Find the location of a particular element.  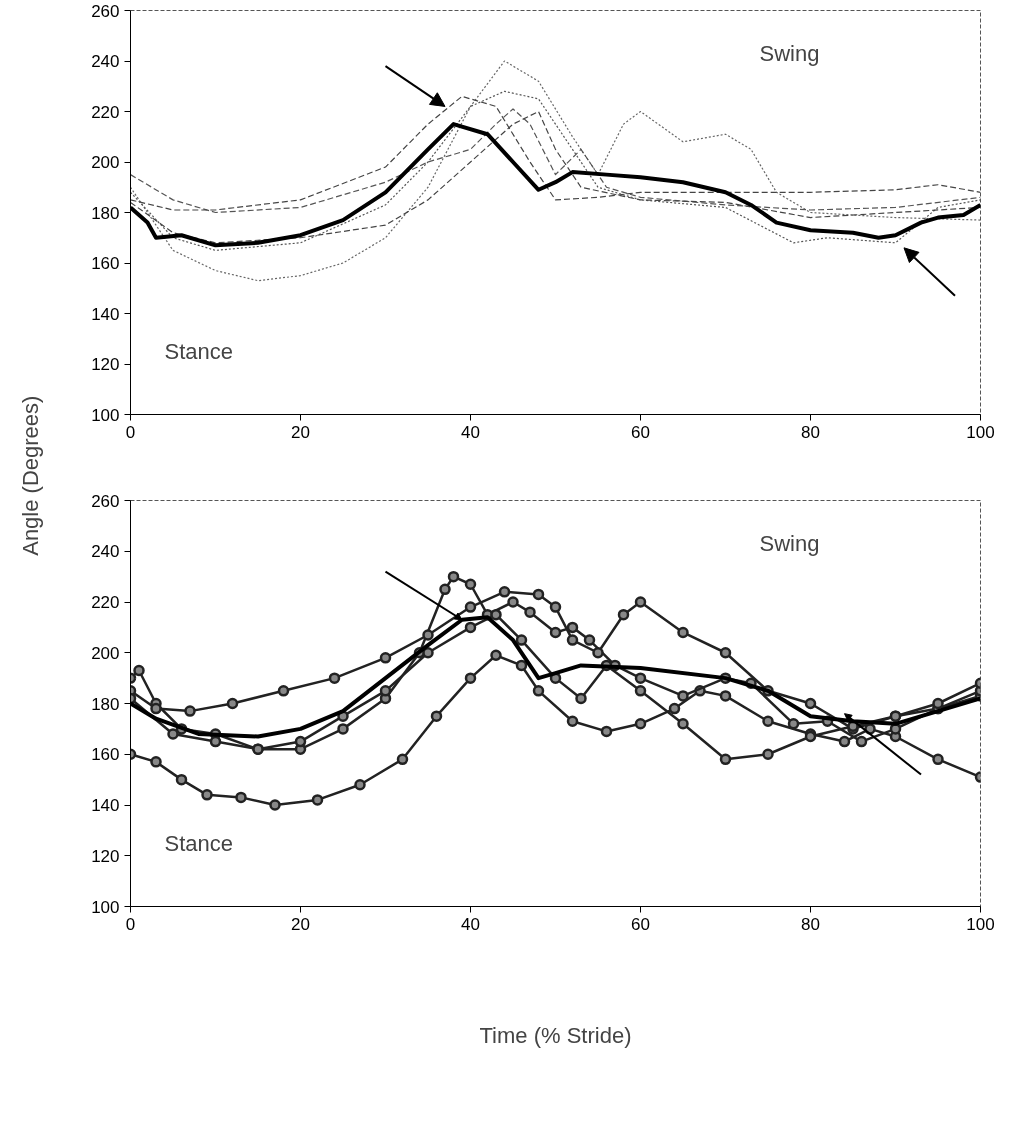

y-axis-title: Angle (Degrees) is located at coordinates (30, 475).